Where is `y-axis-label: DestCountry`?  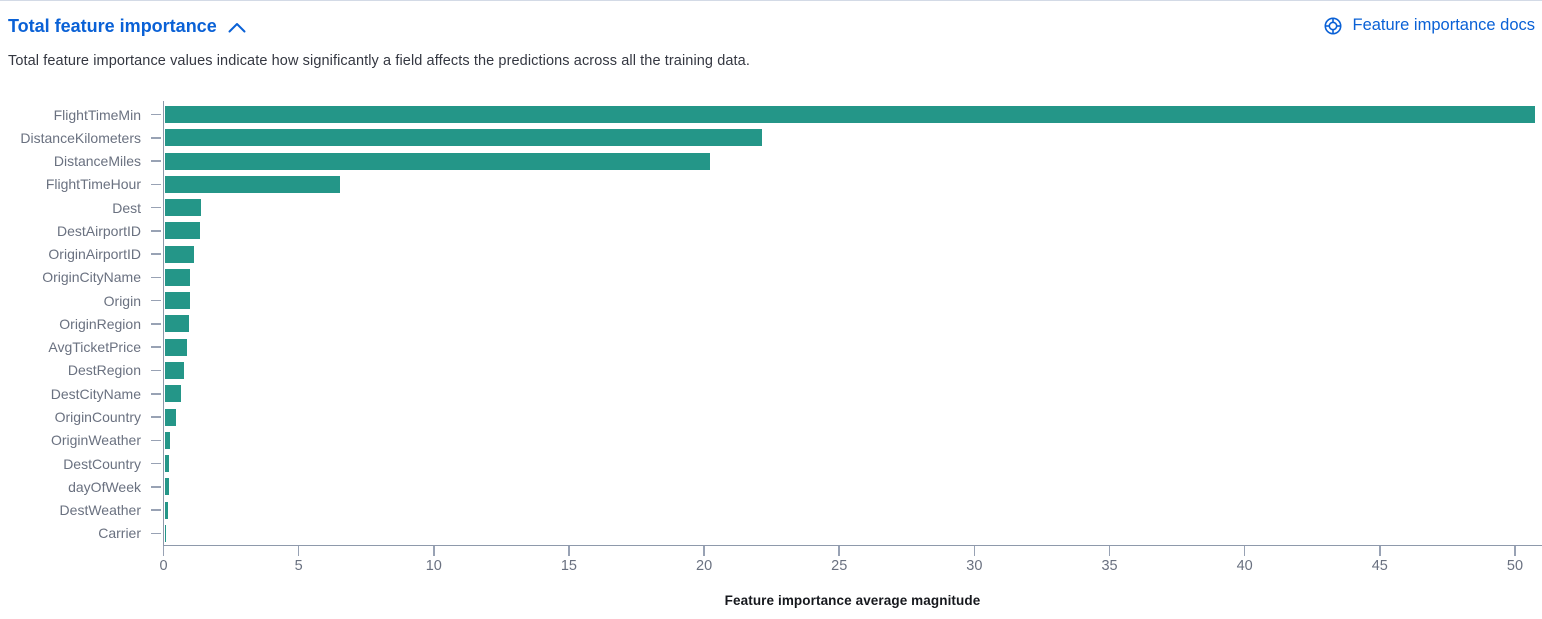
y-axis-label: DestCountry is located at coordinates (102, 463).